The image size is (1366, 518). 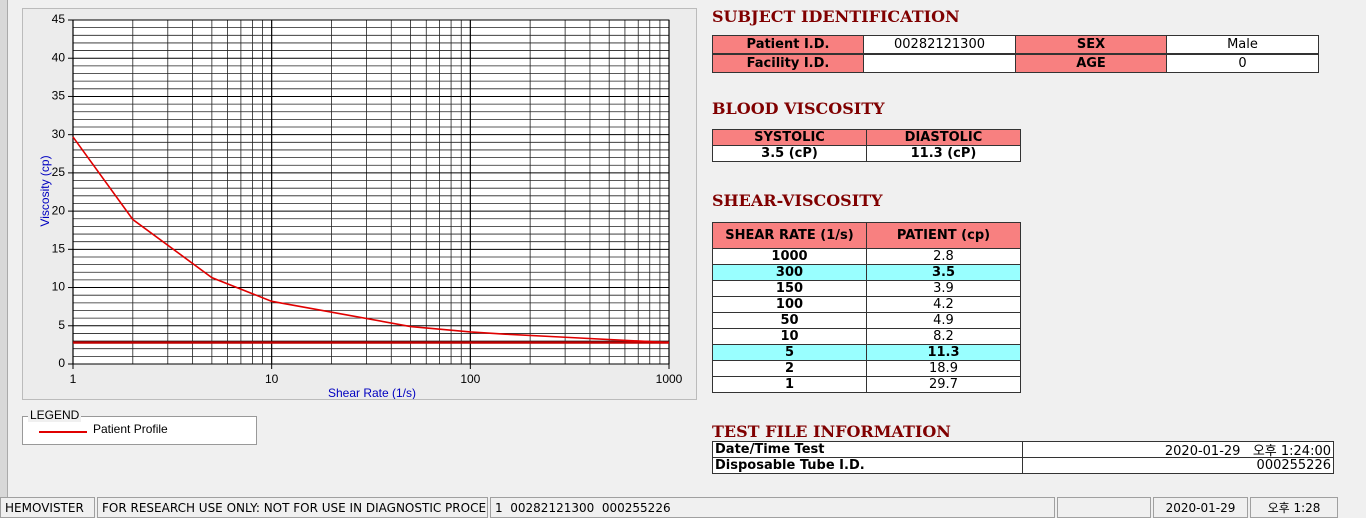 I want to click on y-tick-label: 0, so click(x=61, y=363).